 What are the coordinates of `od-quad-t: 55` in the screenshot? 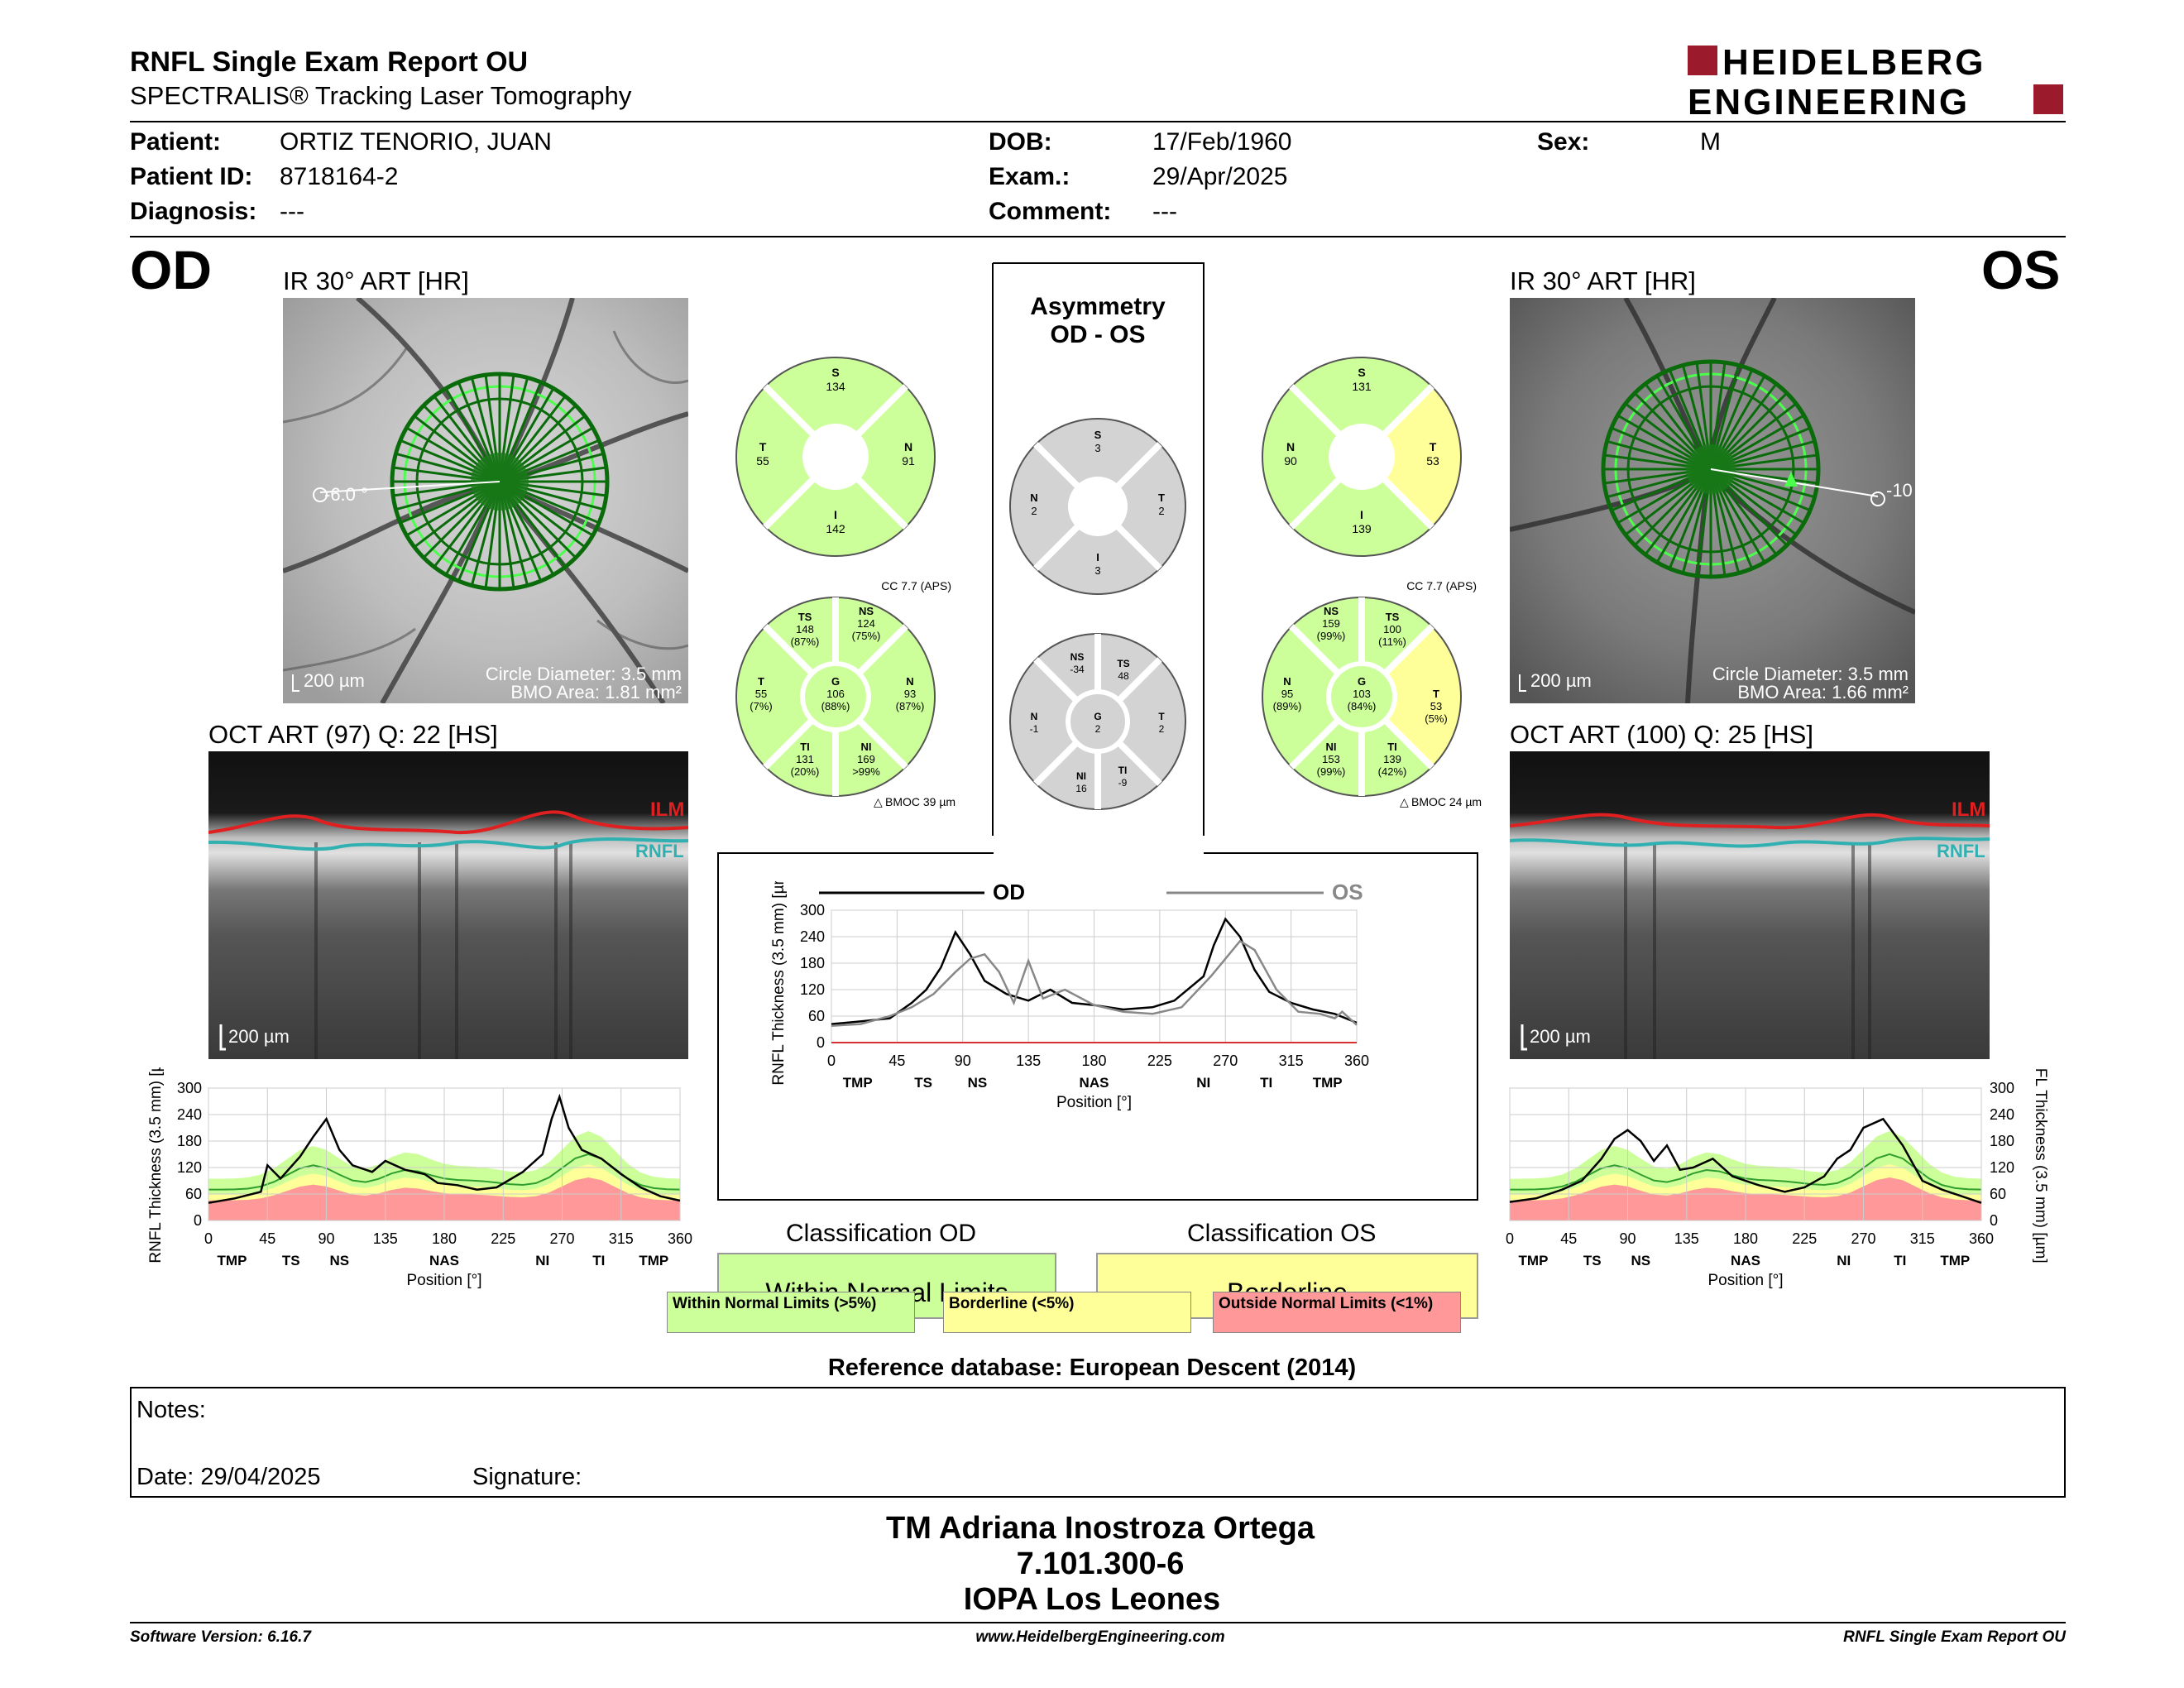 It's located at (762, 461).